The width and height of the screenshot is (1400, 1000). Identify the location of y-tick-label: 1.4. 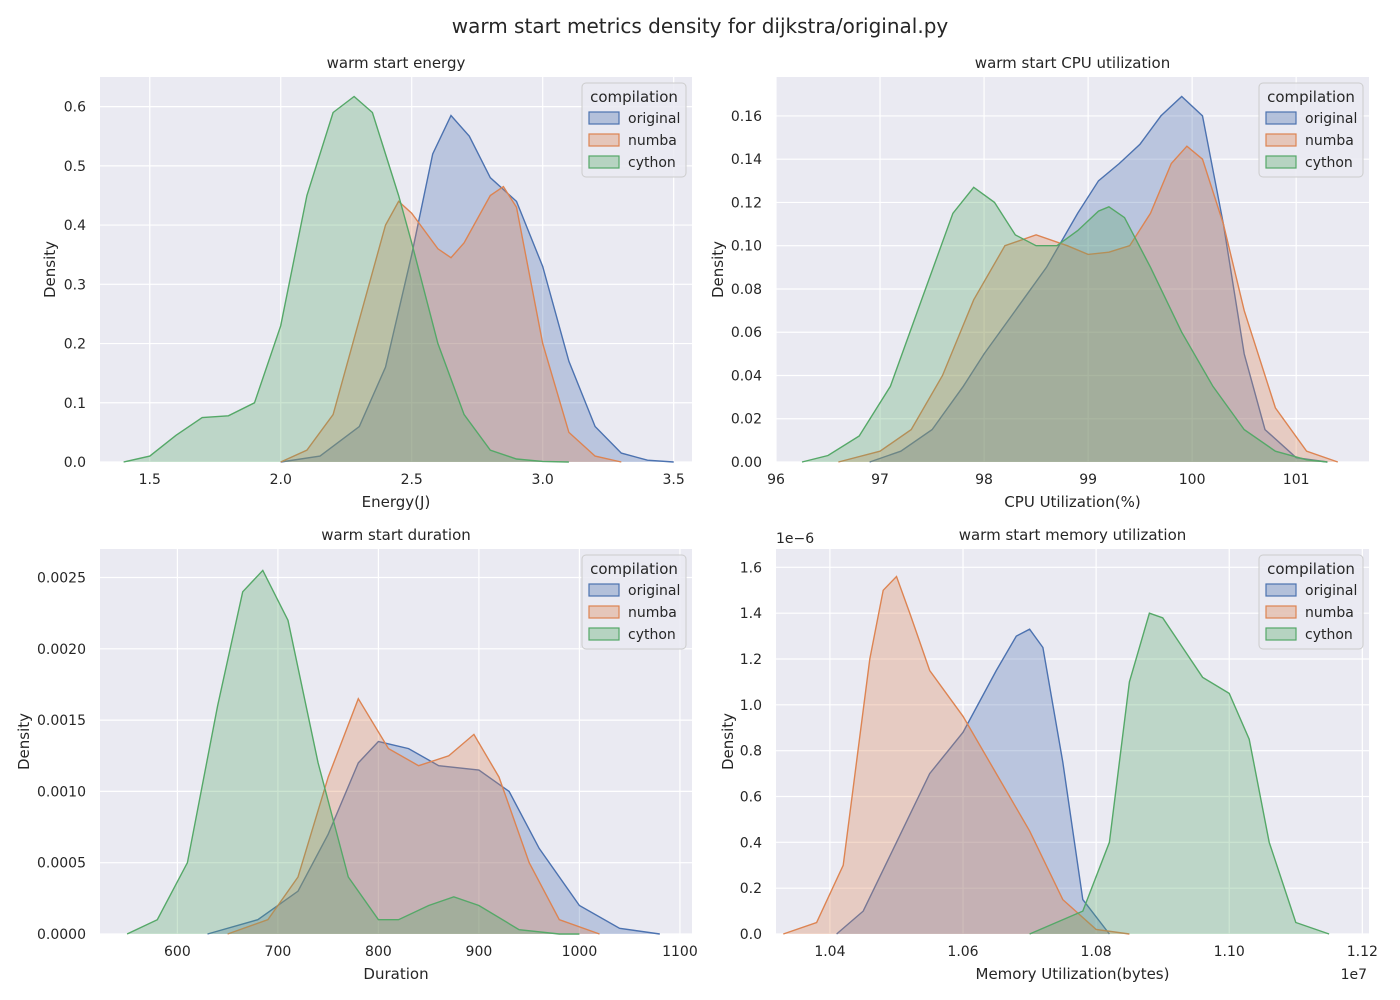
(751, 614).